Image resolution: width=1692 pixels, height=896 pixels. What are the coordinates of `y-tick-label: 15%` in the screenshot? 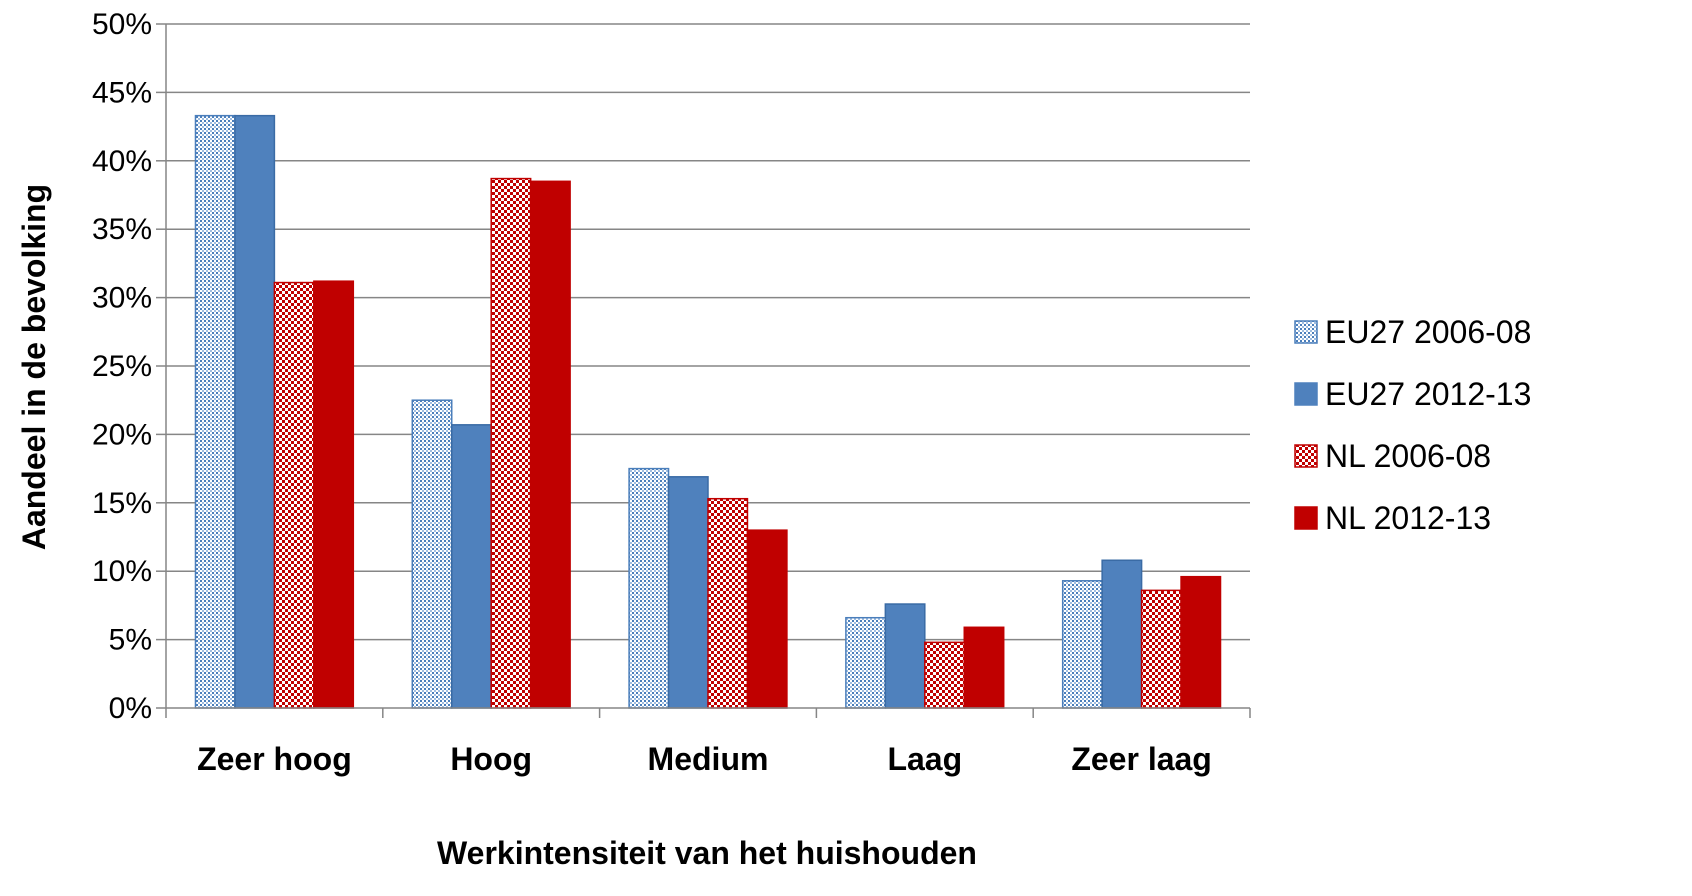 It's located at (122, 503).